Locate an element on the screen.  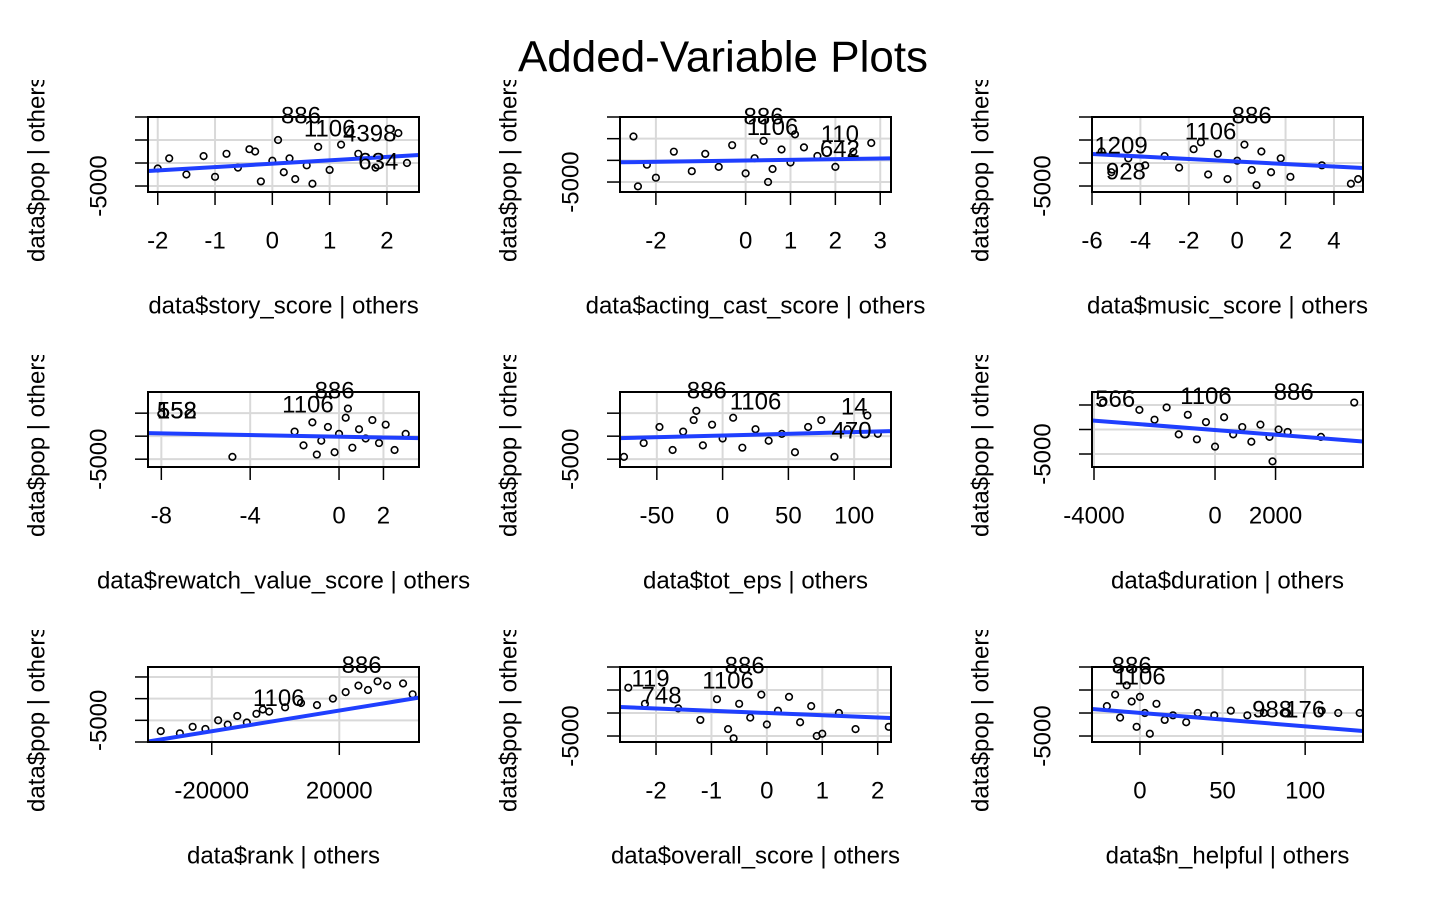
x-tick-label: -4000 is located at coordinates (1093, 515).